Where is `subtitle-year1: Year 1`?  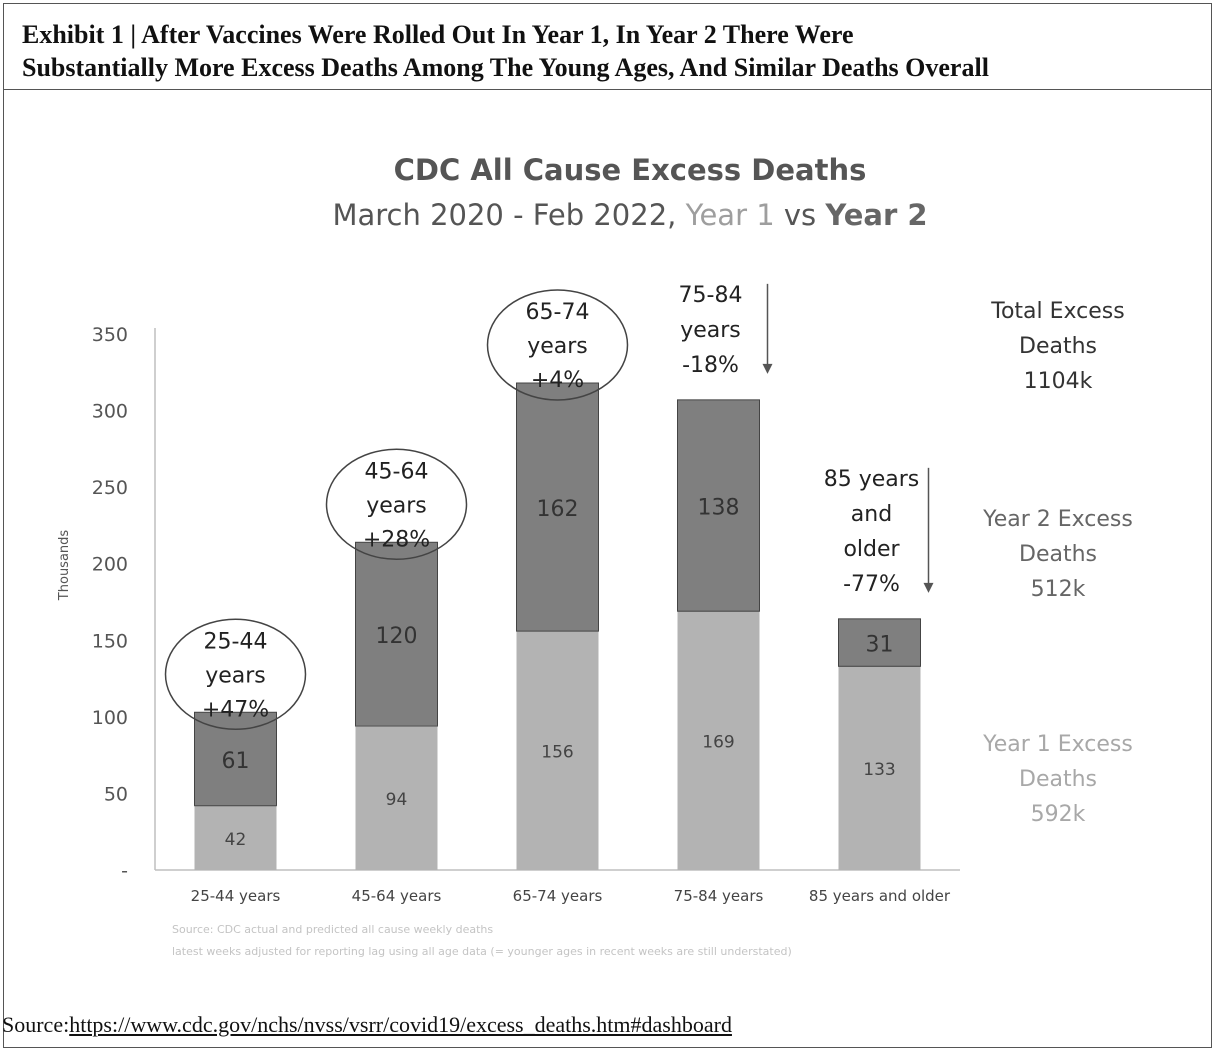
subtitle-year1: Year 1 is located at coordinates (730, 215).